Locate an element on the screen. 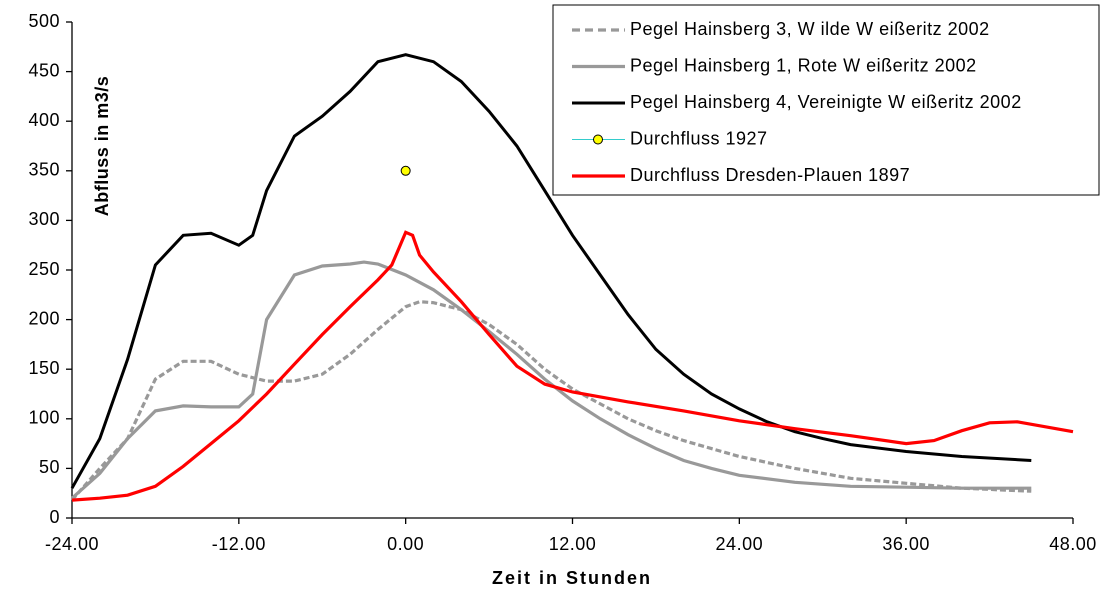 This screenshot has width=1106, height=593. y-tick-label: 150 is located at coordinates (44, 368).